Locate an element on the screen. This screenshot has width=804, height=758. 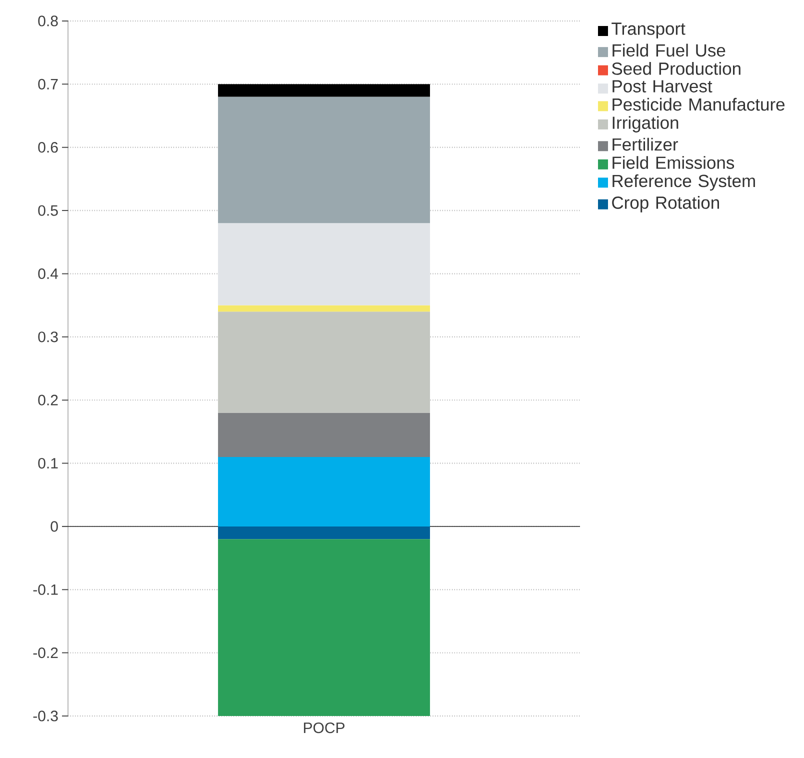
legend-label: Pesticide Manufacture is located at coordinates (698, 104).